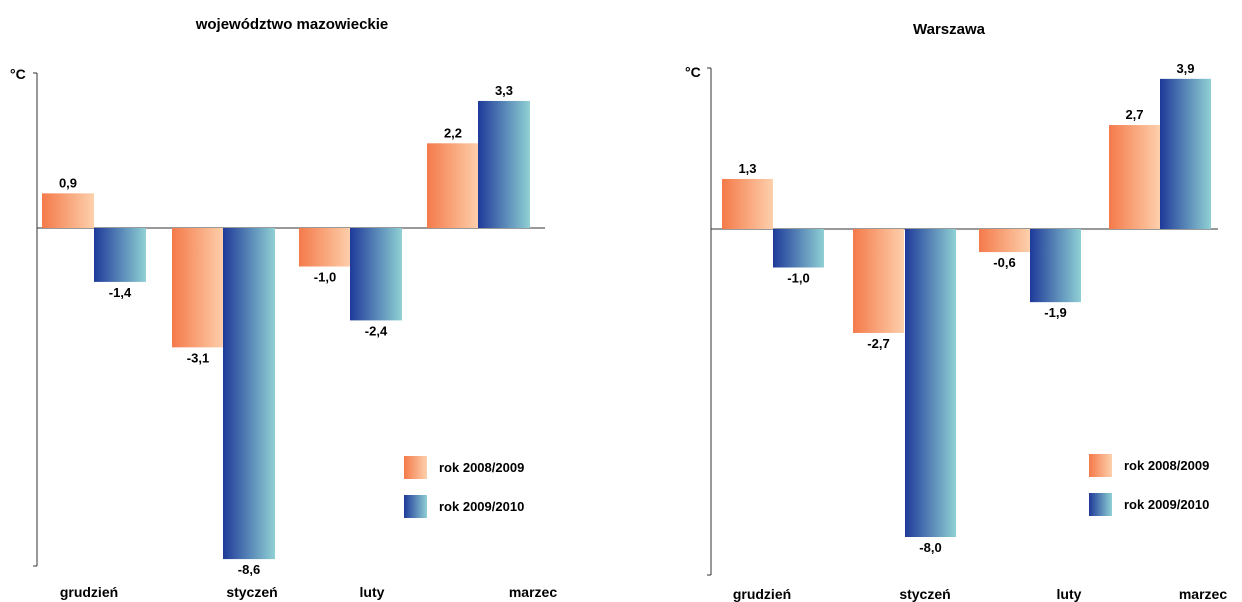 Image resolution: width=1242 pixels, height=602 pixels. What do you see at coordinates (747, 168) in the screenshot?
I see `data-label-grudzien-series-1: 1,3` at bounding box center [747, 168].